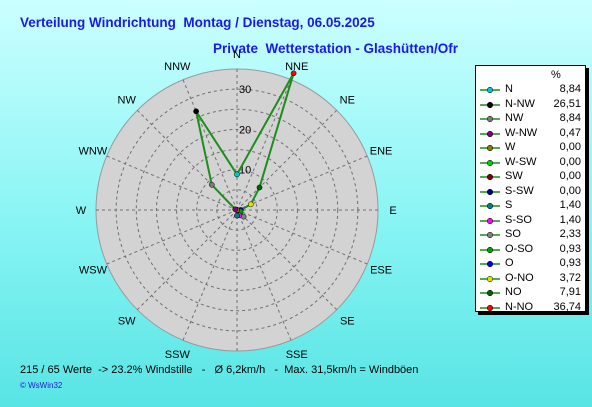  Describe the element at coordinates (196, 111) in the screenshot. I see `data-point-n-nw` at that location.